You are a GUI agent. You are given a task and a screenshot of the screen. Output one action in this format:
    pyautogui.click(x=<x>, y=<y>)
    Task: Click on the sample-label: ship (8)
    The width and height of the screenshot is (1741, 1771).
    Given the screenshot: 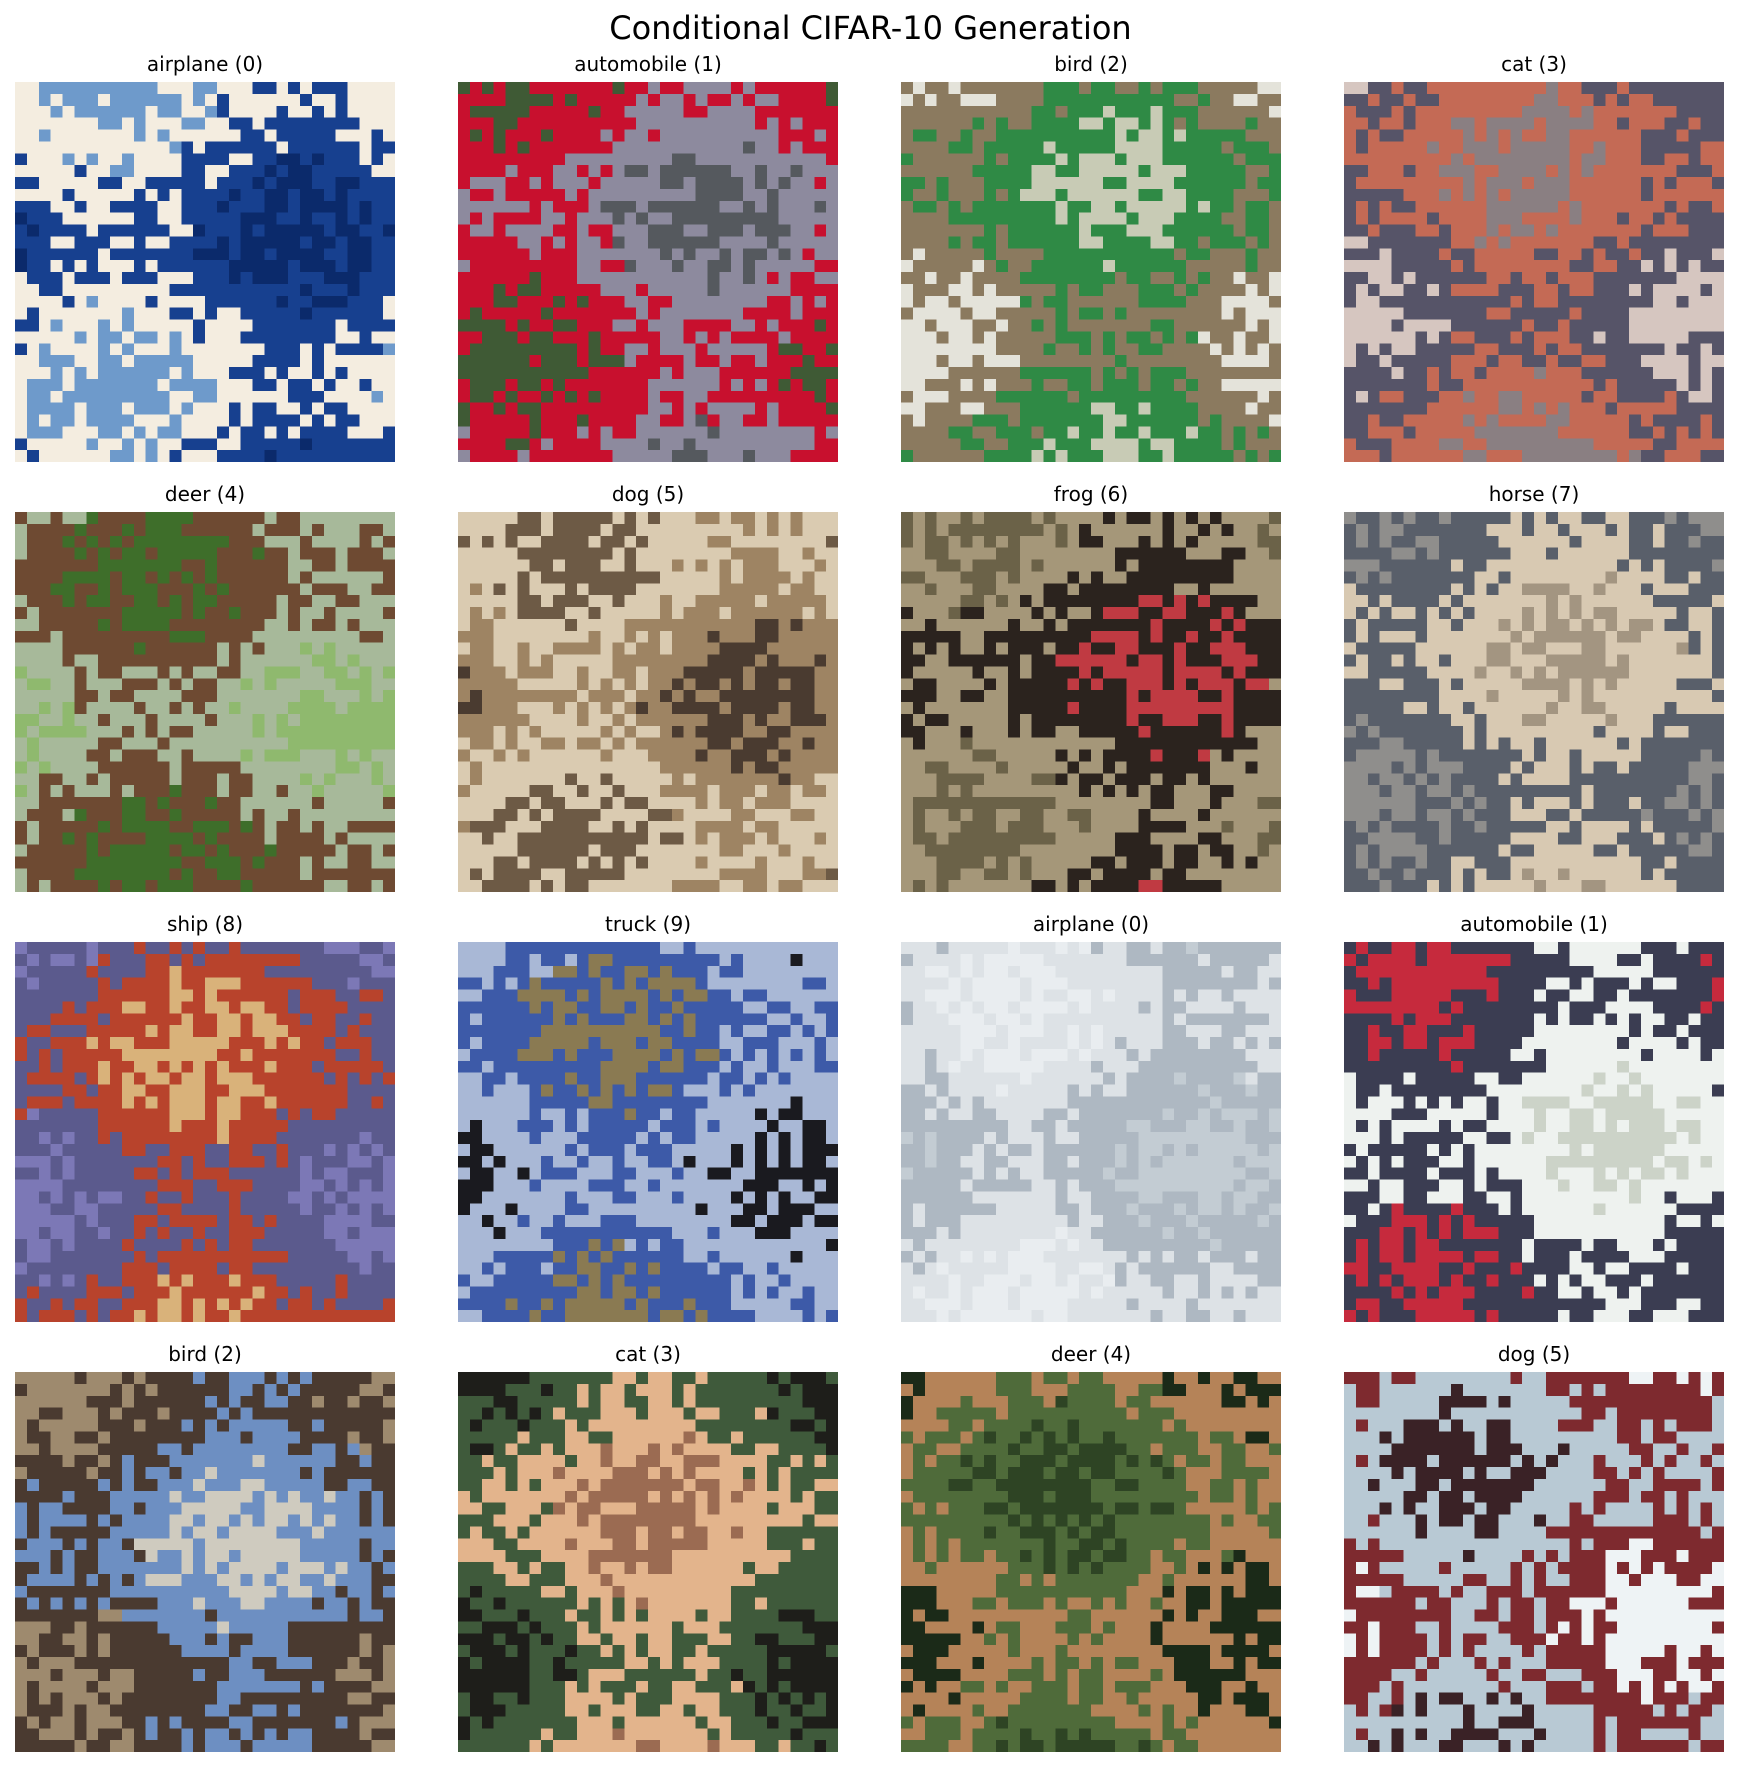 What is the action you would take?
    pyautogui.click(x=205, y=924)
    